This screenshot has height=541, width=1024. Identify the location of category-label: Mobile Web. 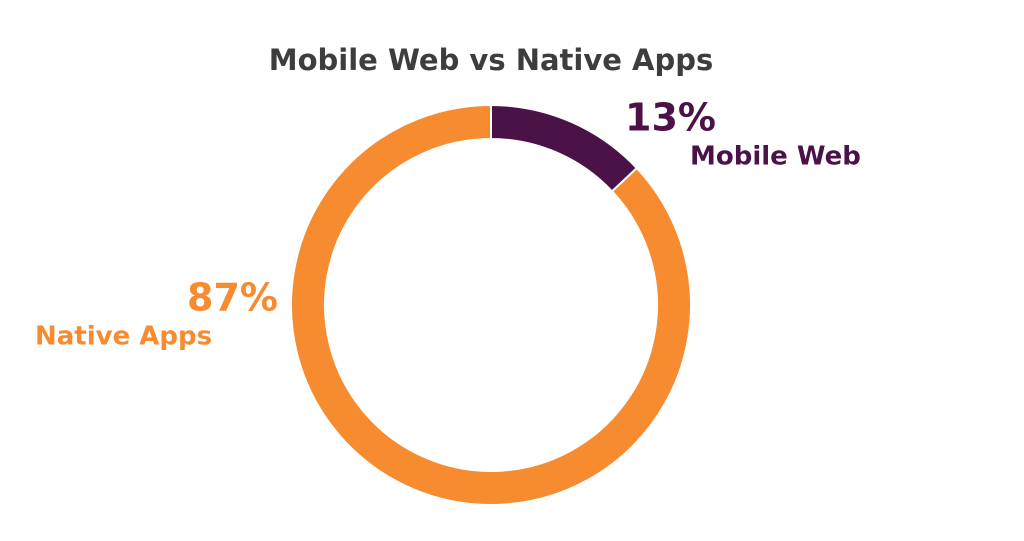
(775, 157).